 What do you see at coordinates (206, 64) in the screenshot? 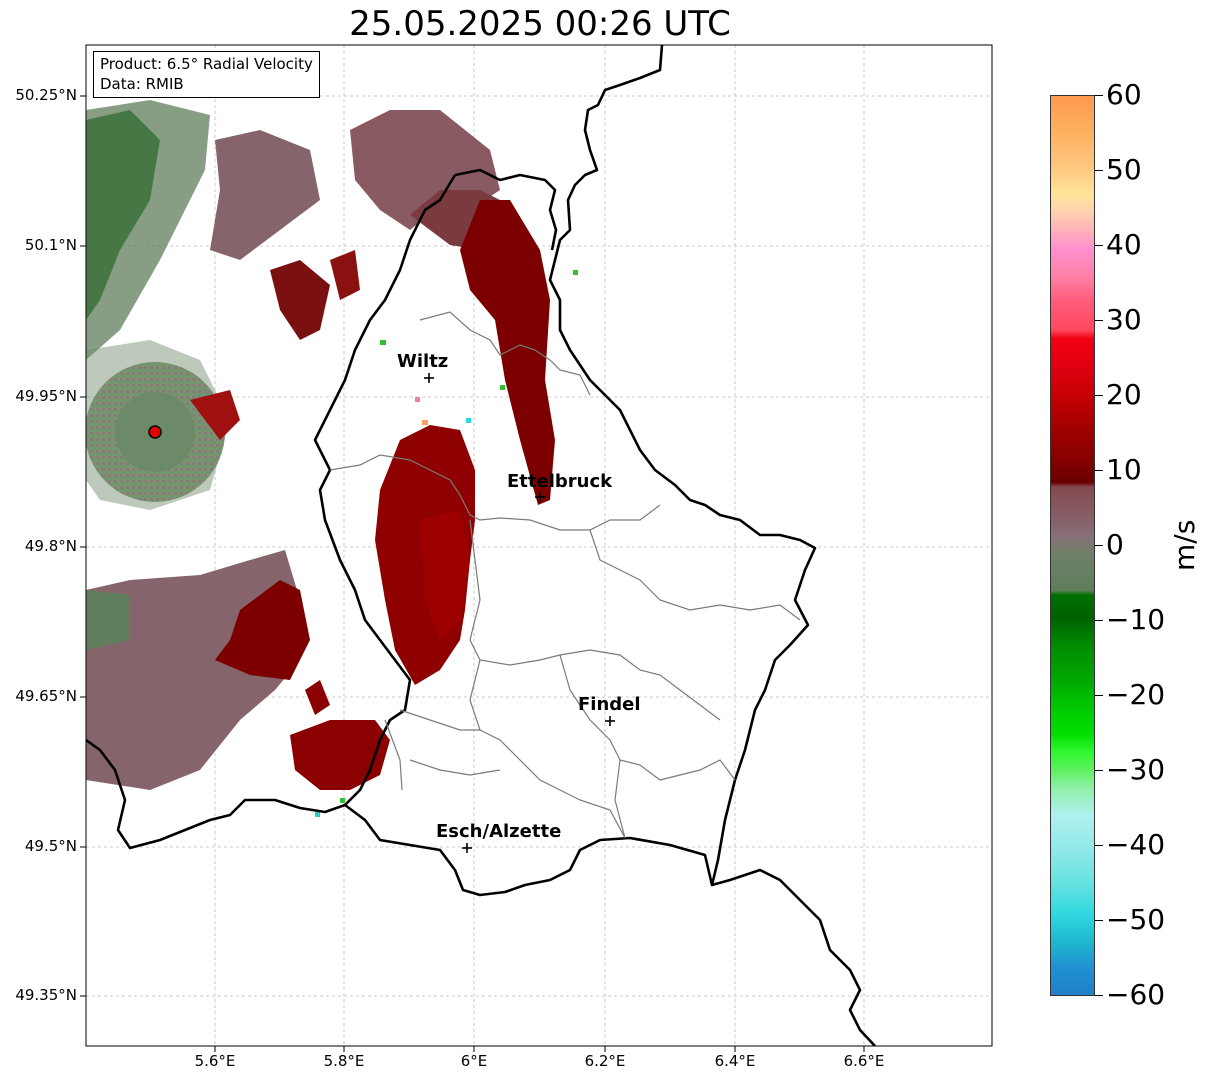
I see `product-label: Product: 6.5° Radial Velocity` at bounding box center [206, 64].